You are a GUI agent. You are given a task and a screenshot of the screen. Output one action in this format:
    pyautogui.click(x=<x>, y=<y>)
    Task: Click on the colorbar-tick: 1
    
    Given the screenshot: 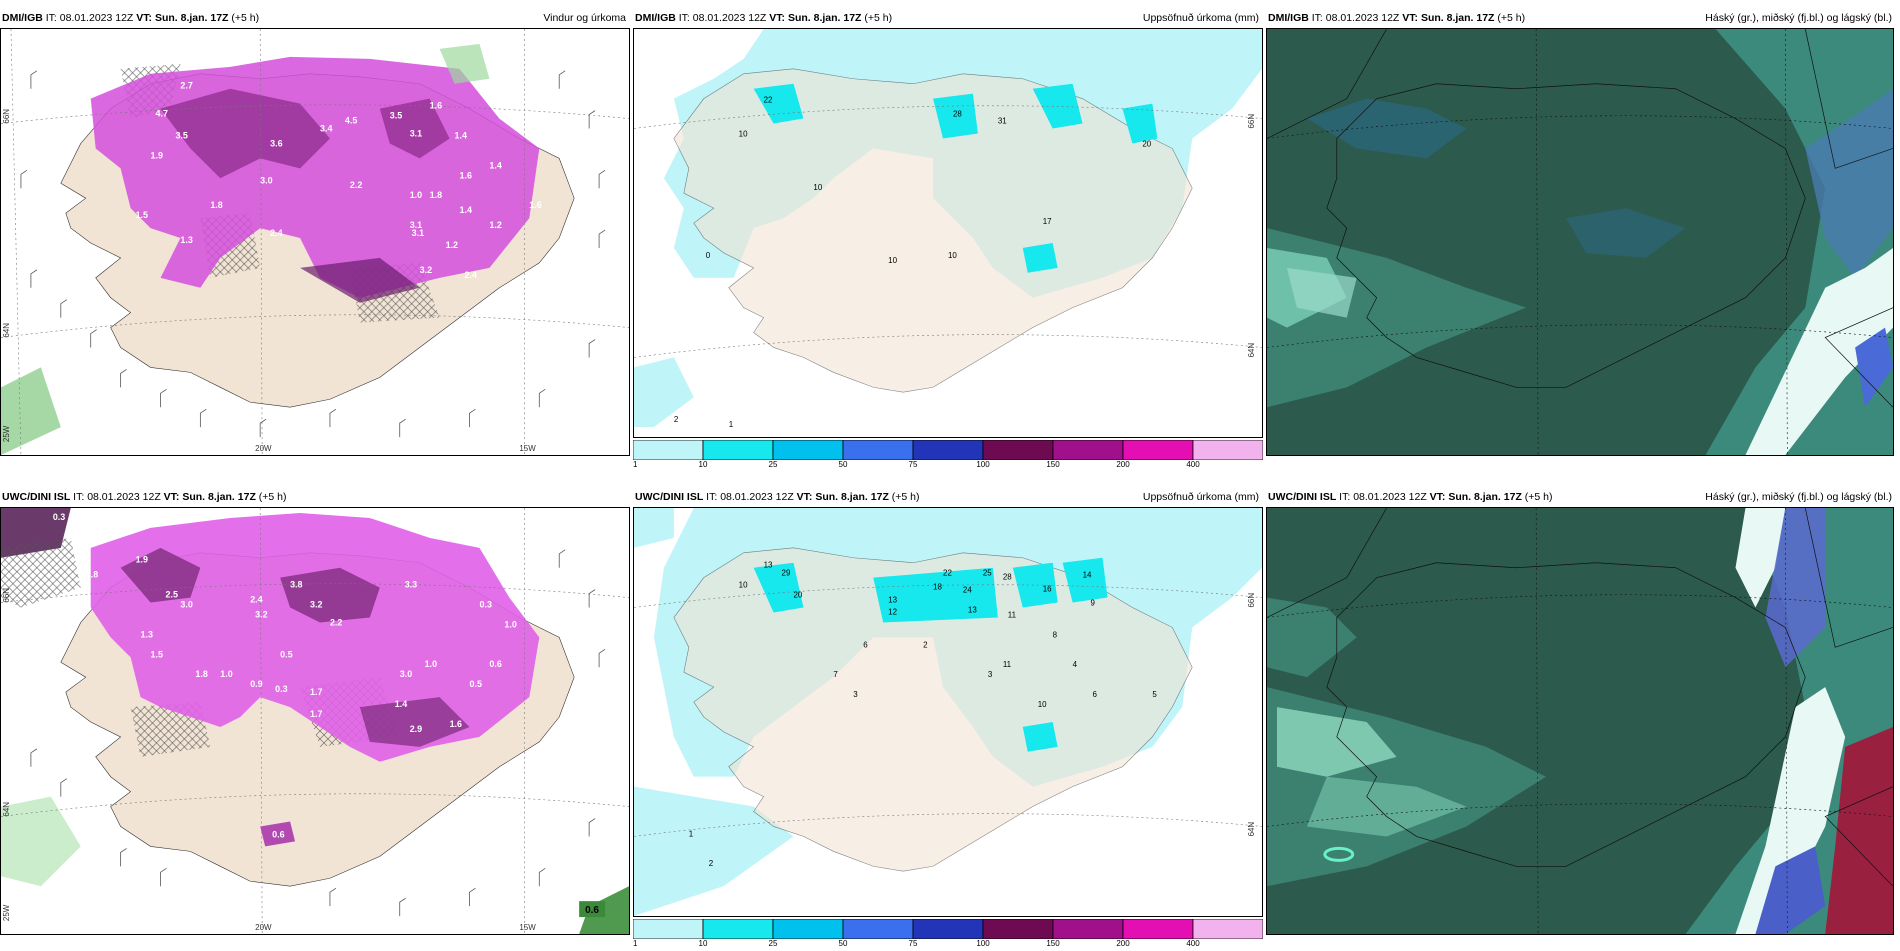 What is the action you would take?
    pyautogui.click(x=635, y=464)
    